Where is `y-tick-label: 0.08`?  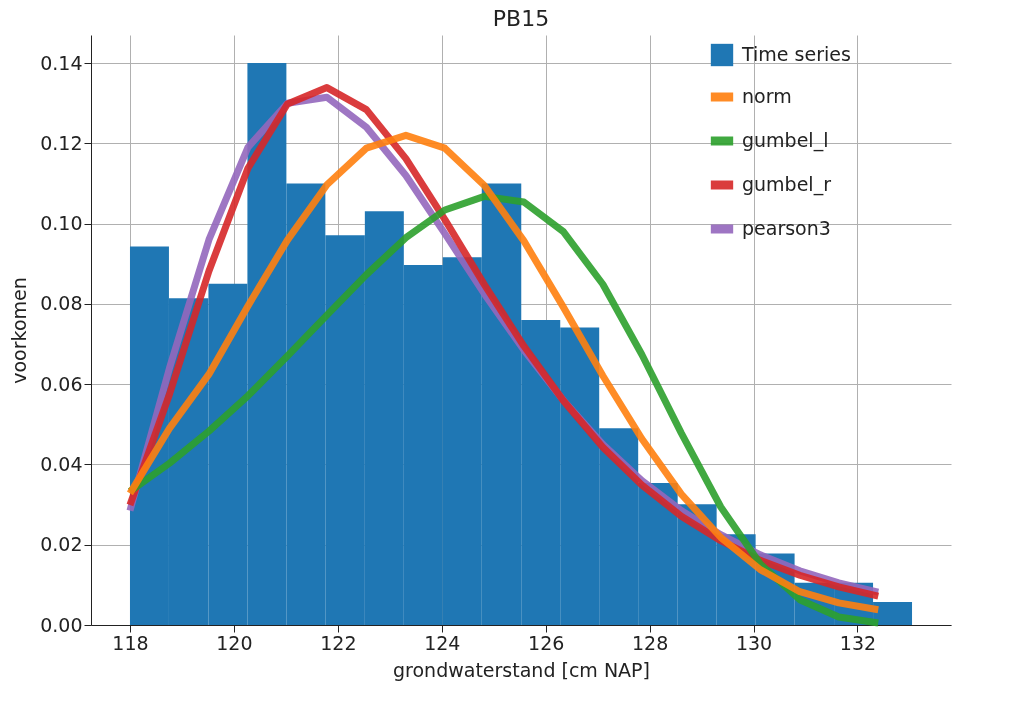
y-tick-label: 0.08 is located at coordinates (61, 303).